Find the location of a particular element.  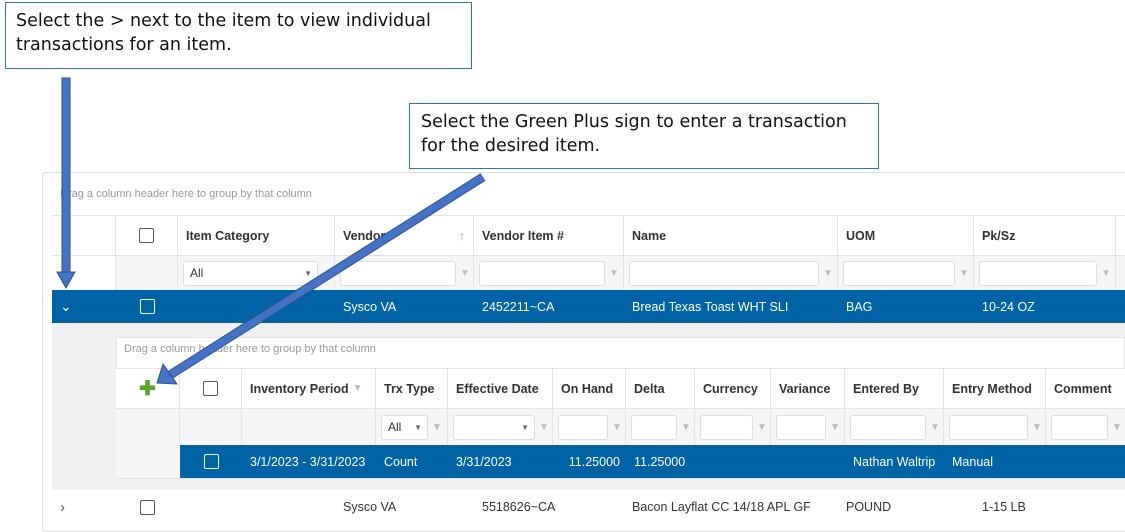

cell-vendor-item: 5518626~CA is located at coordinates (519, 507).